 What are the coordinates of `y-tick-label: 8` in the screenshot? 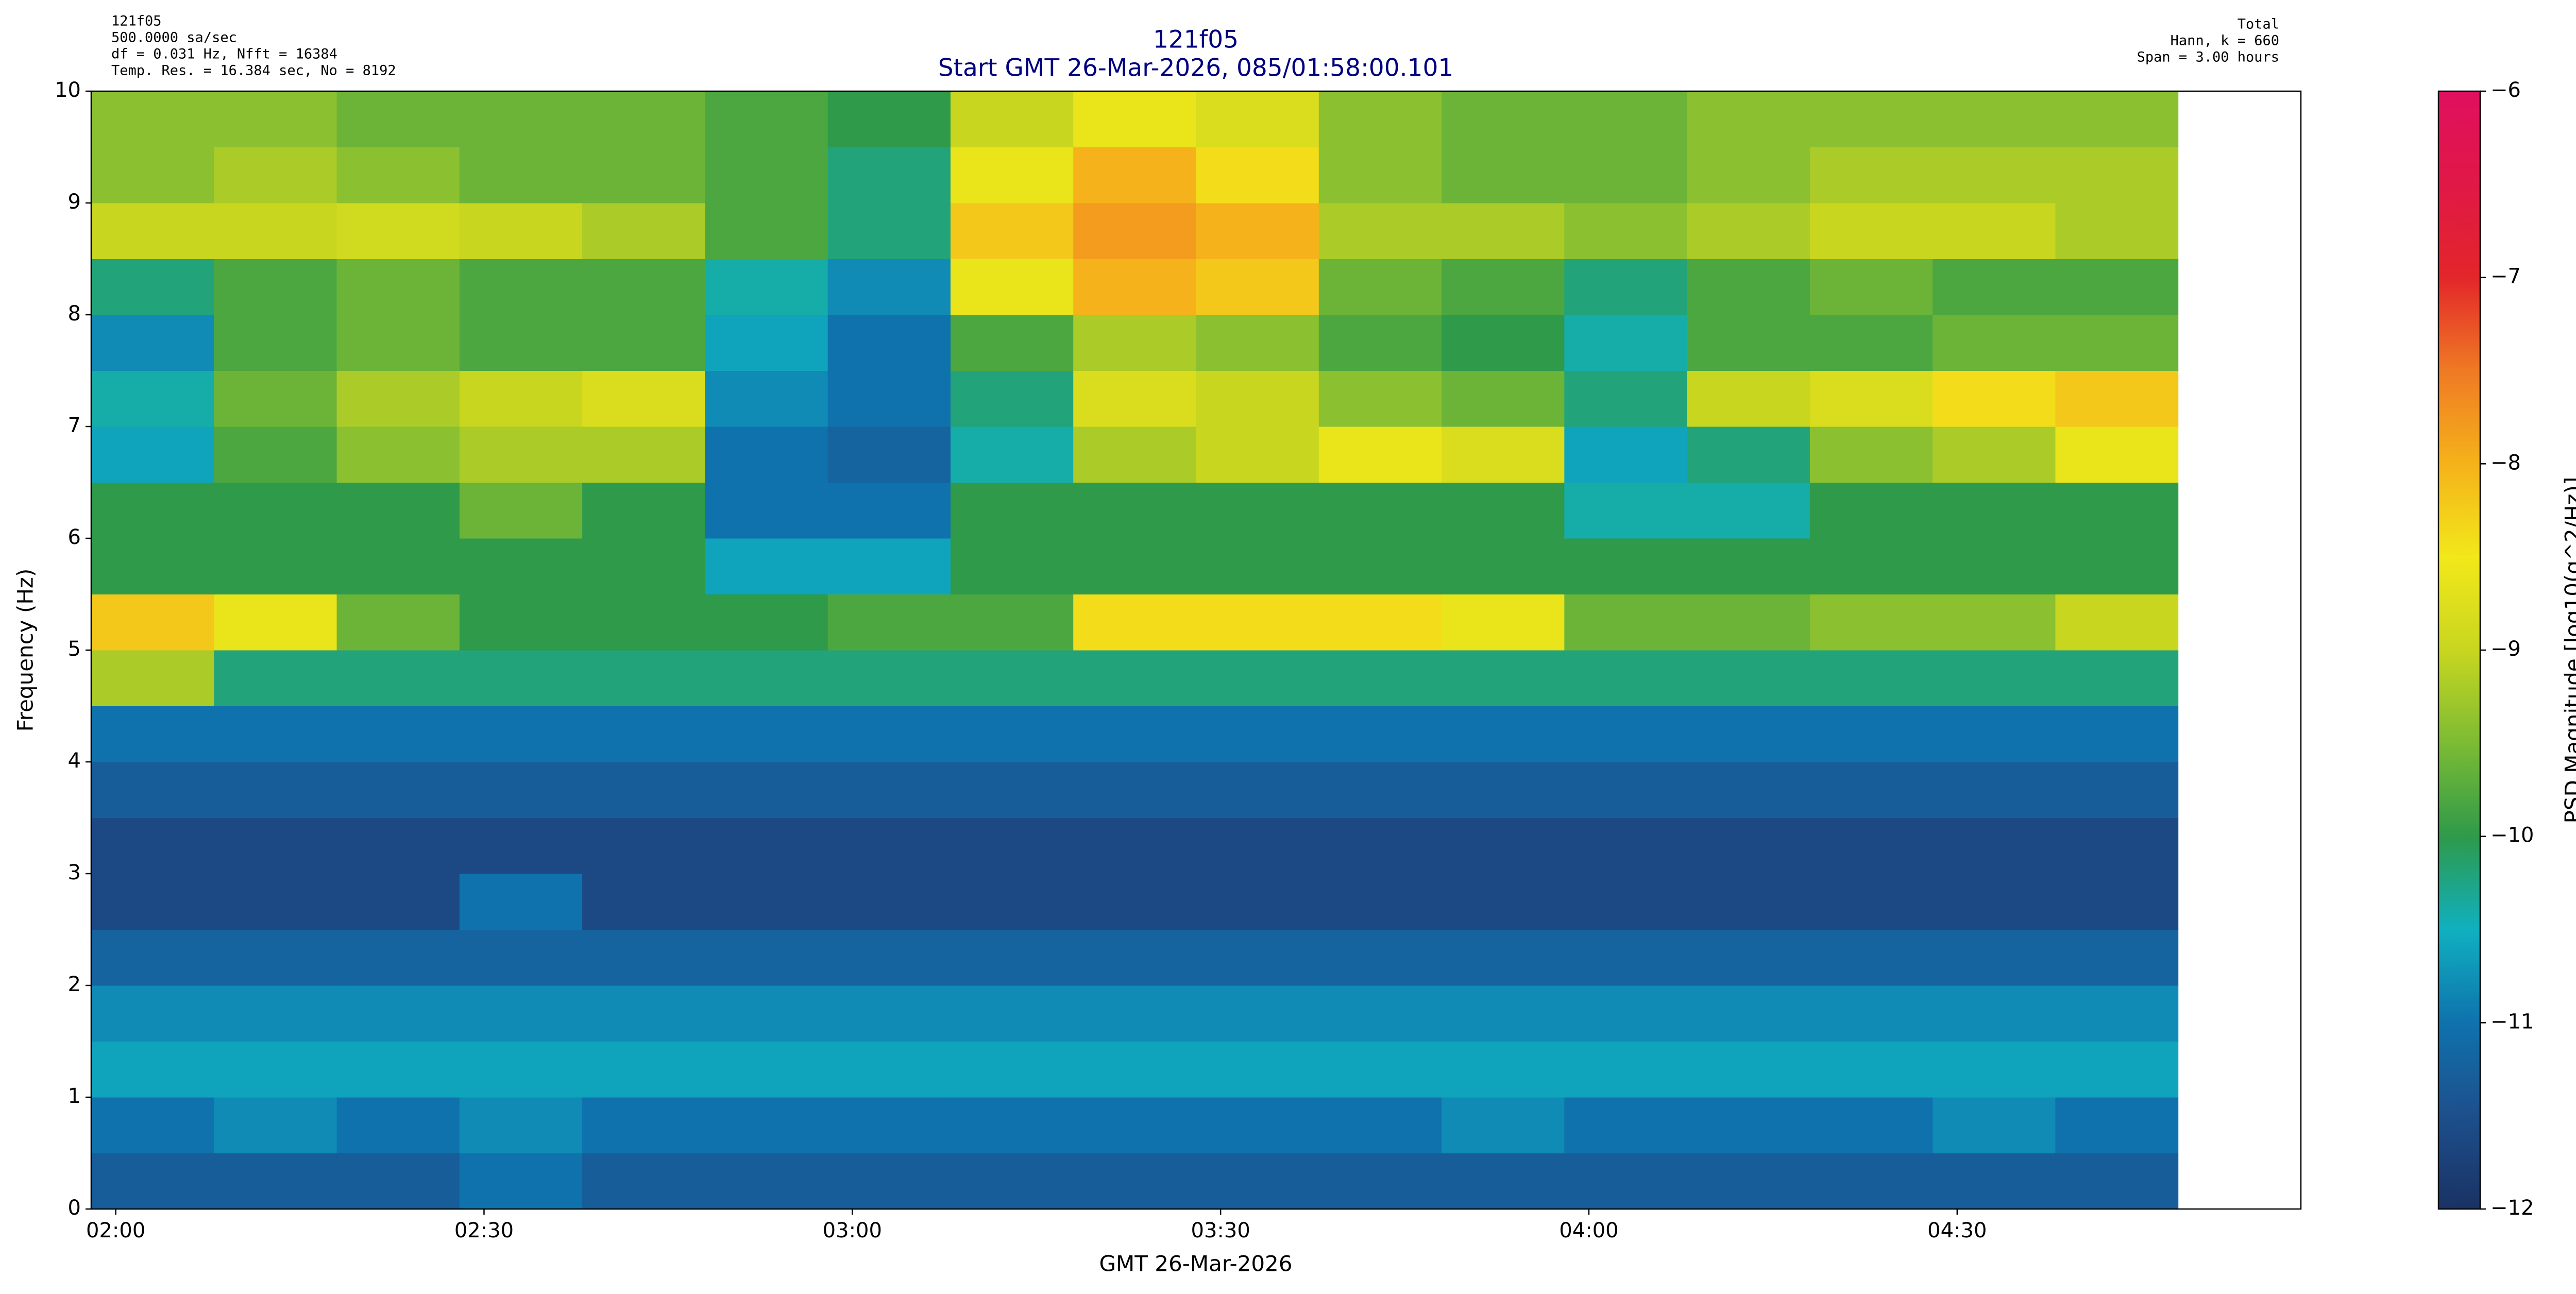 It's located at (74, 314).